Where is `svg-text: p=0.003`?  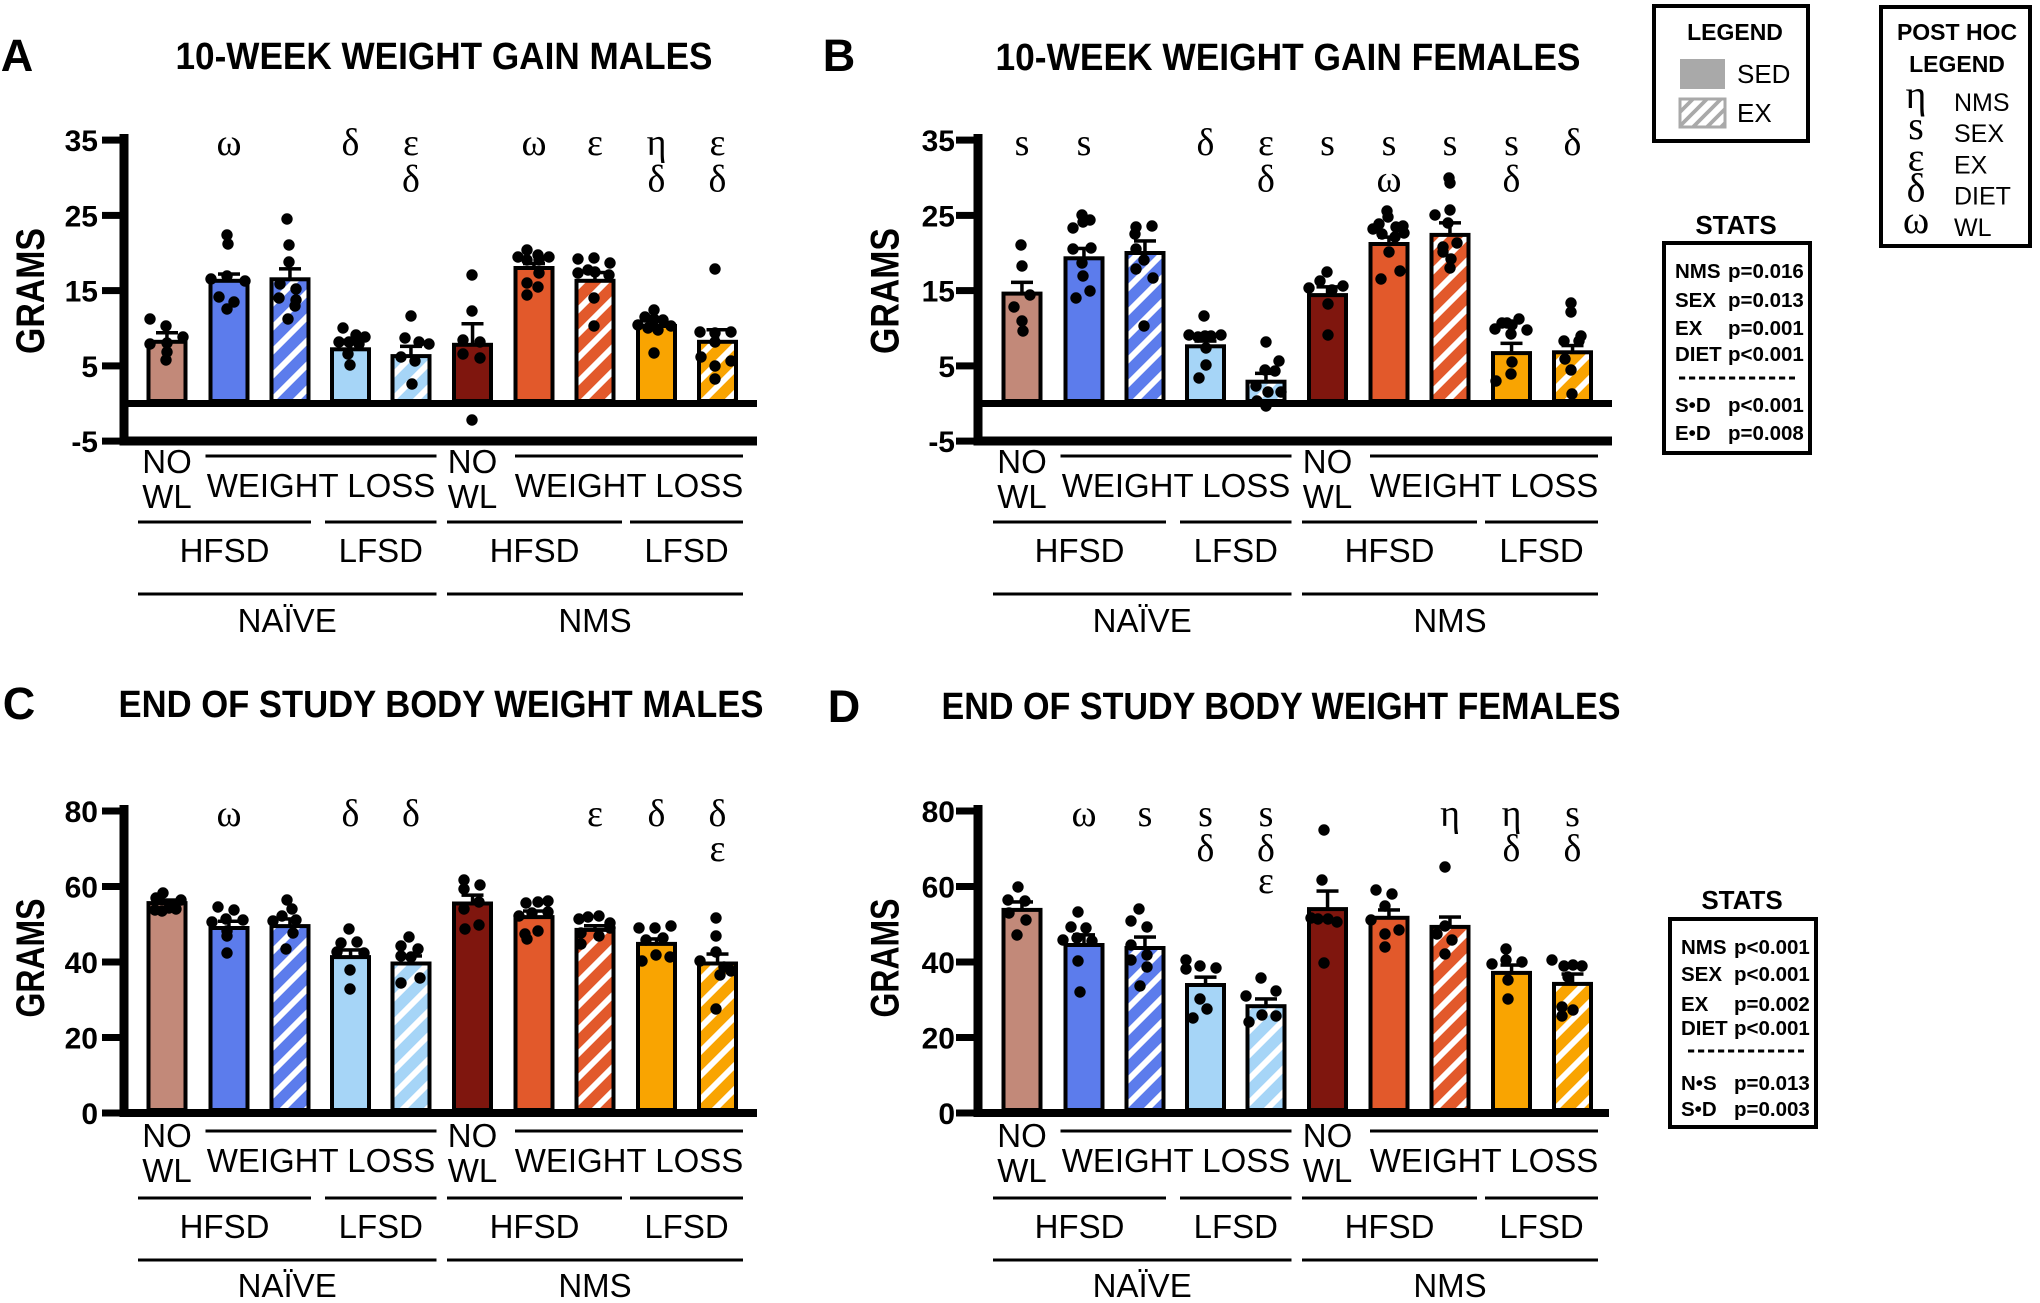
svg-text: p=0.003 is located at coordinates (1772, 1109).